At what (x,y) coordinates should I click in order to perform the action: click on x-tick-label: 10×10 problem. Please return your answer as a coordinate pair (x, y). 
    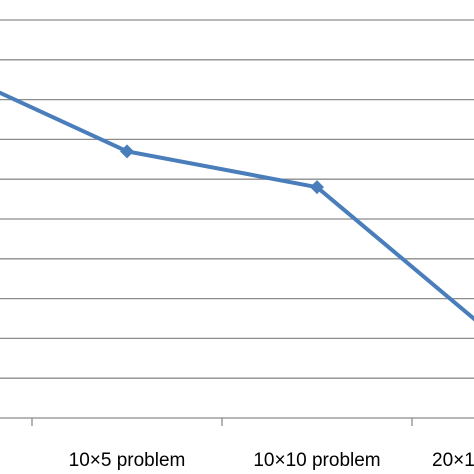
    Looking at the image, I should click on (316, 460).